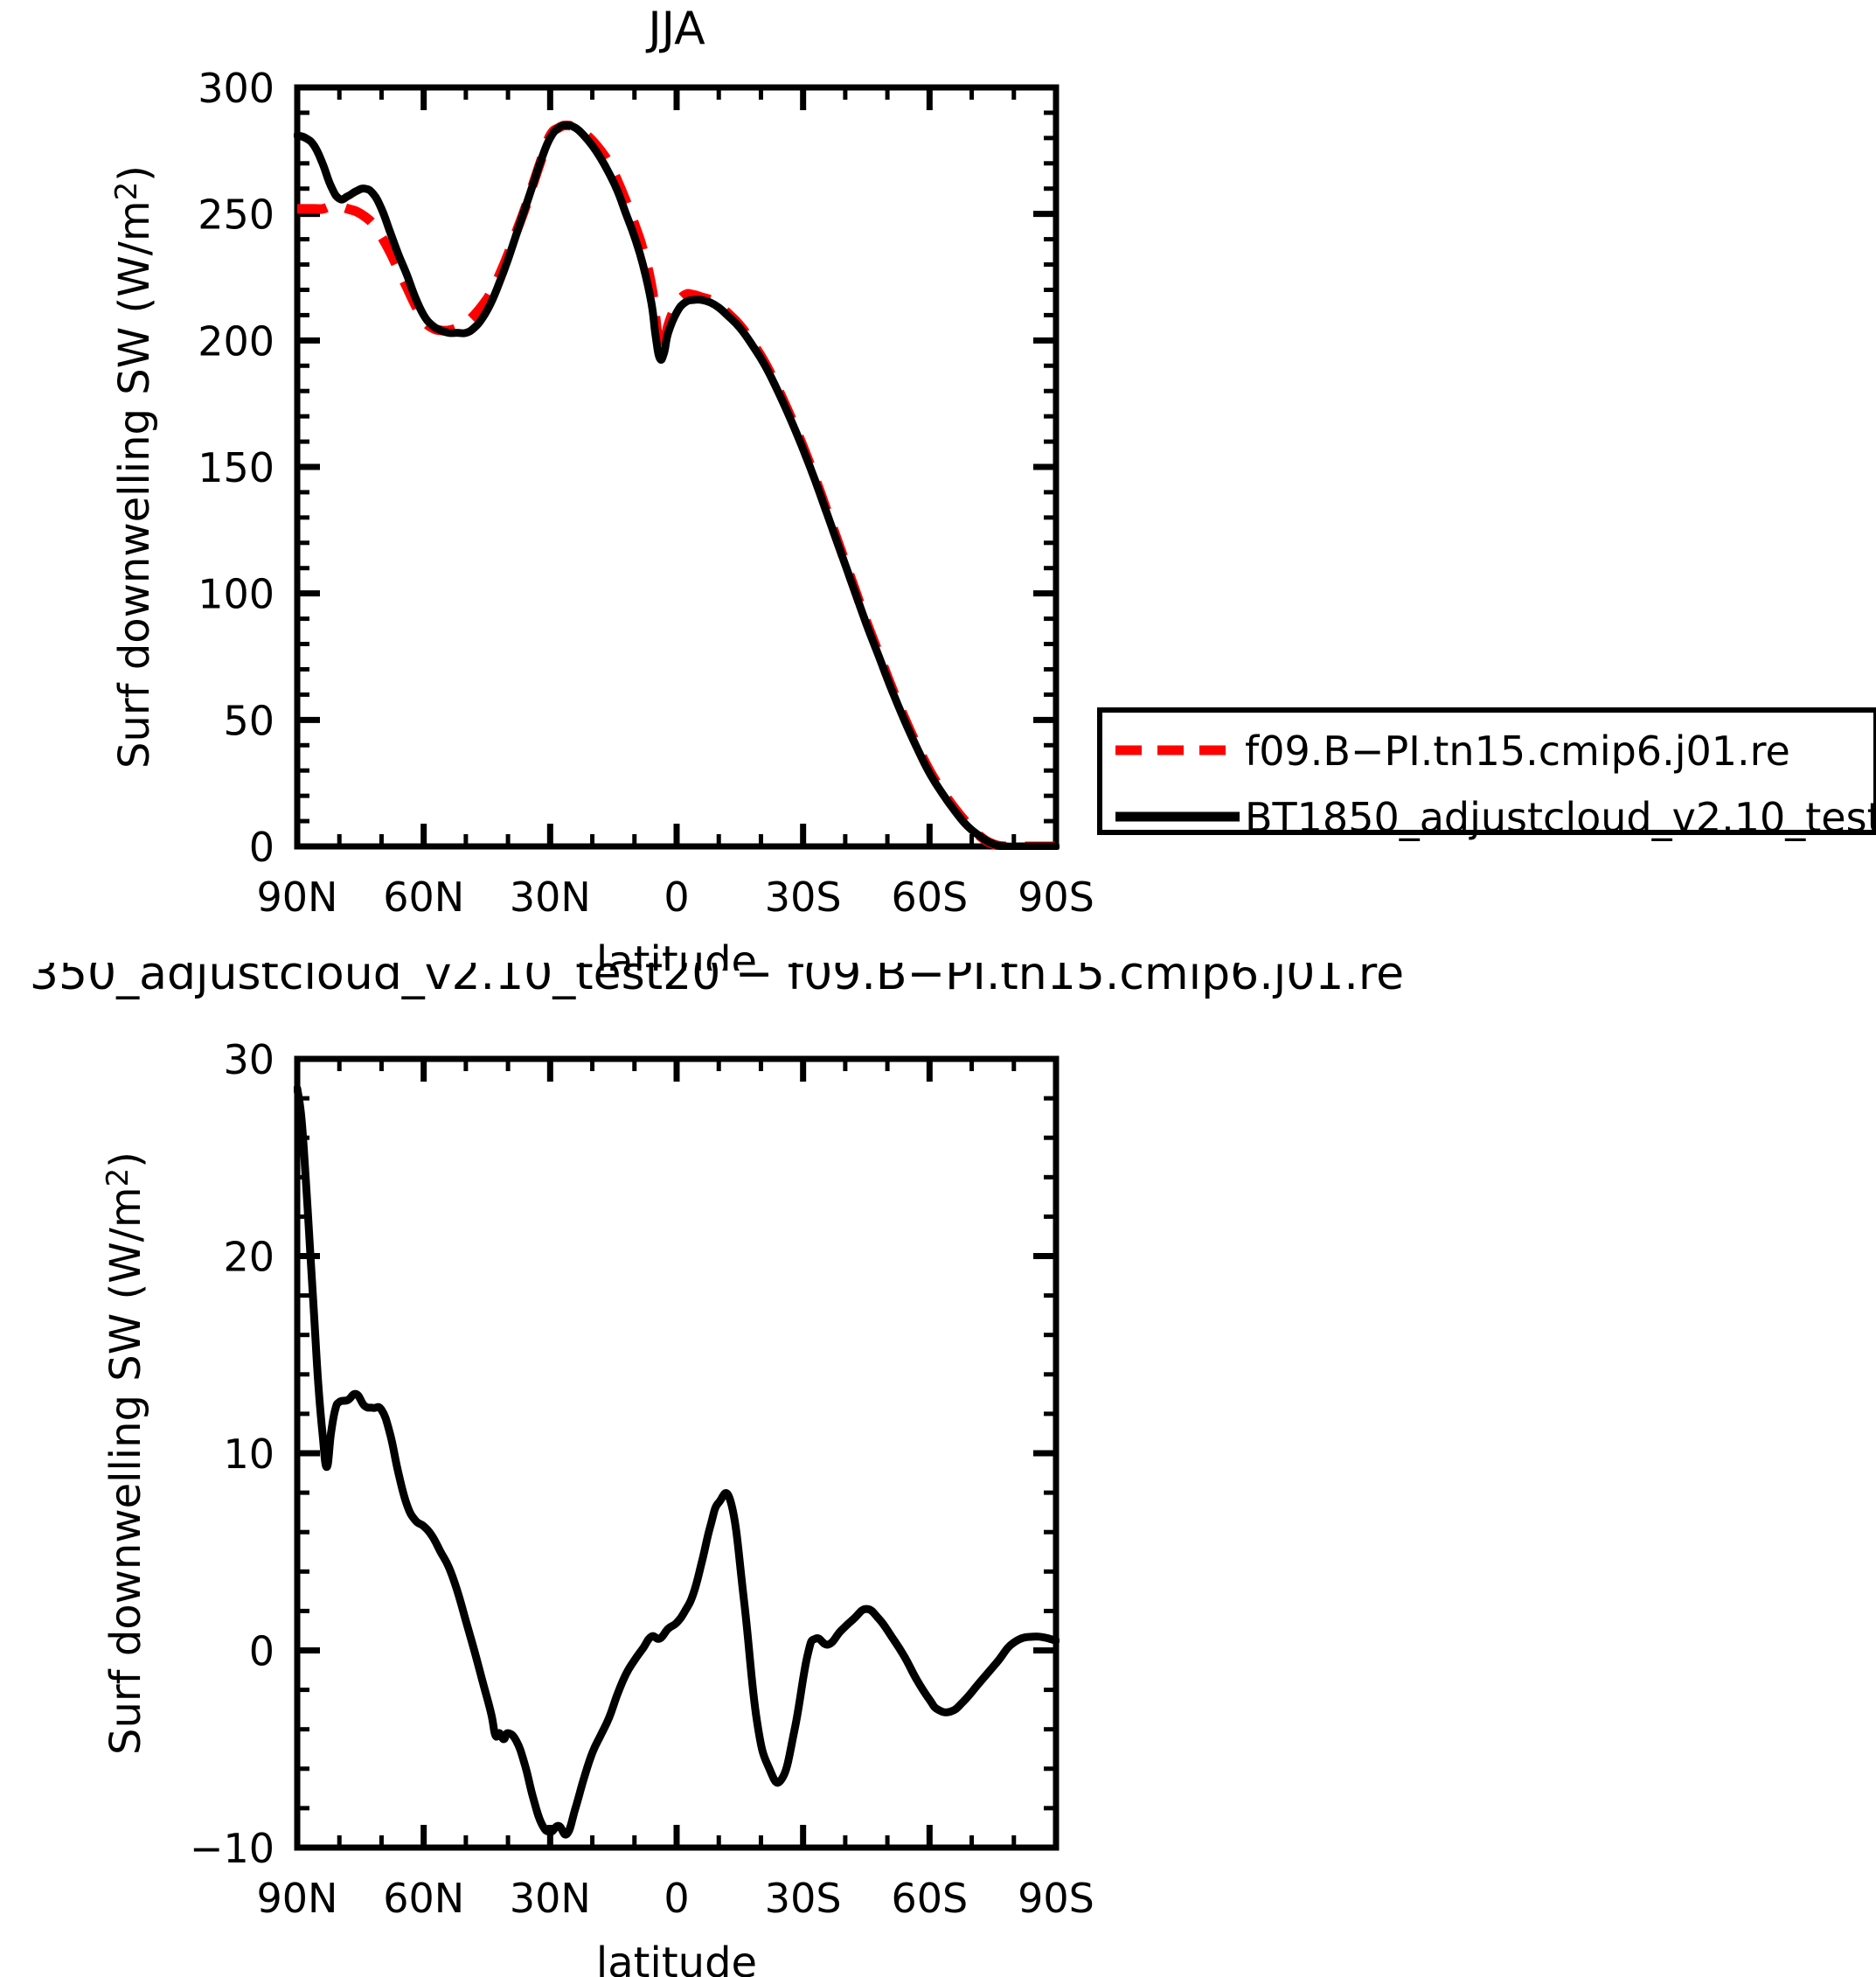 The height and width of the screenshot is (1977, 1876). Describe the element at coordinates (236, 467) in the screenshot. I see `y-tick-label: 150` at that location.